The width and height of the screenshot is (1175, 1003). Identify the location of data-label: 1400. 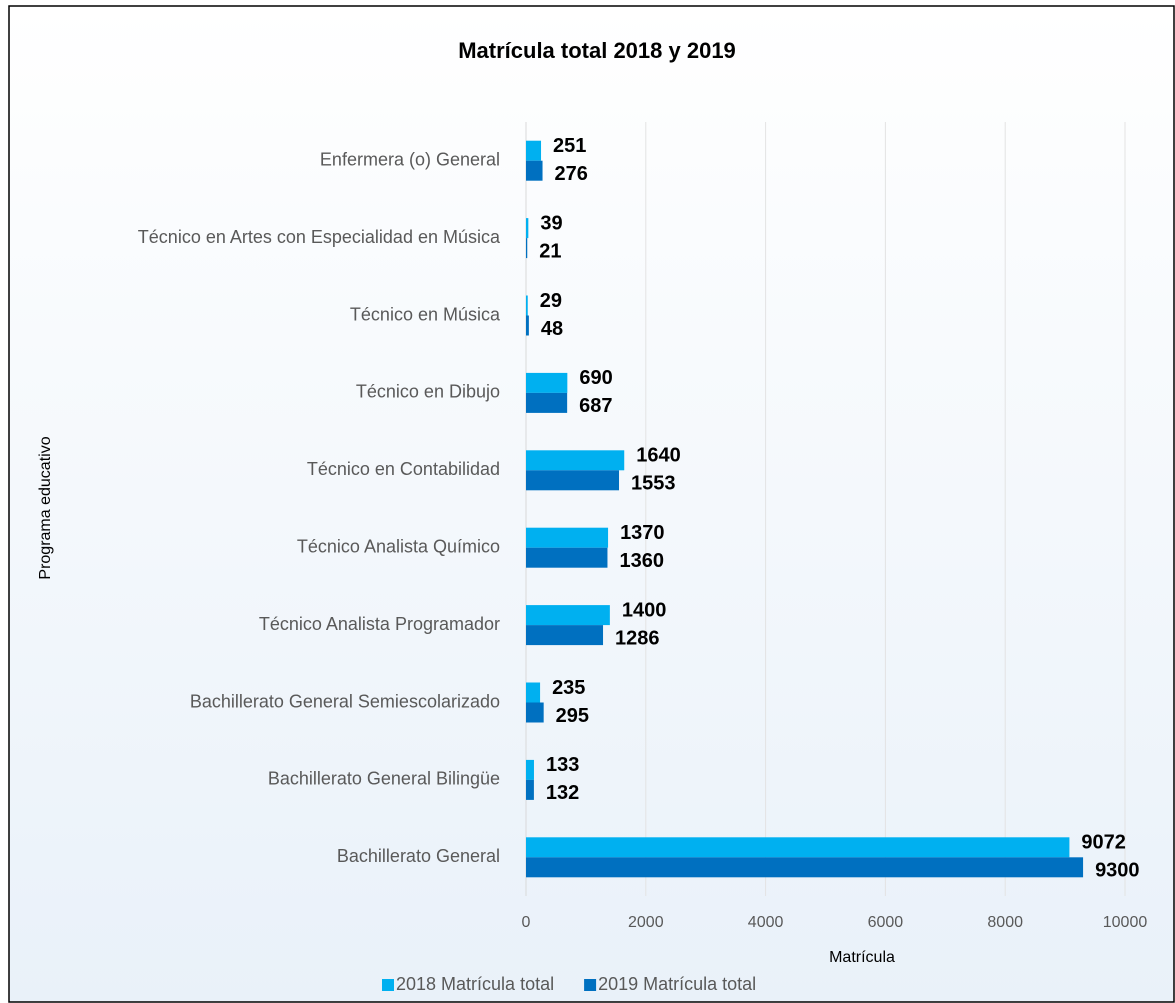
(644, 610).